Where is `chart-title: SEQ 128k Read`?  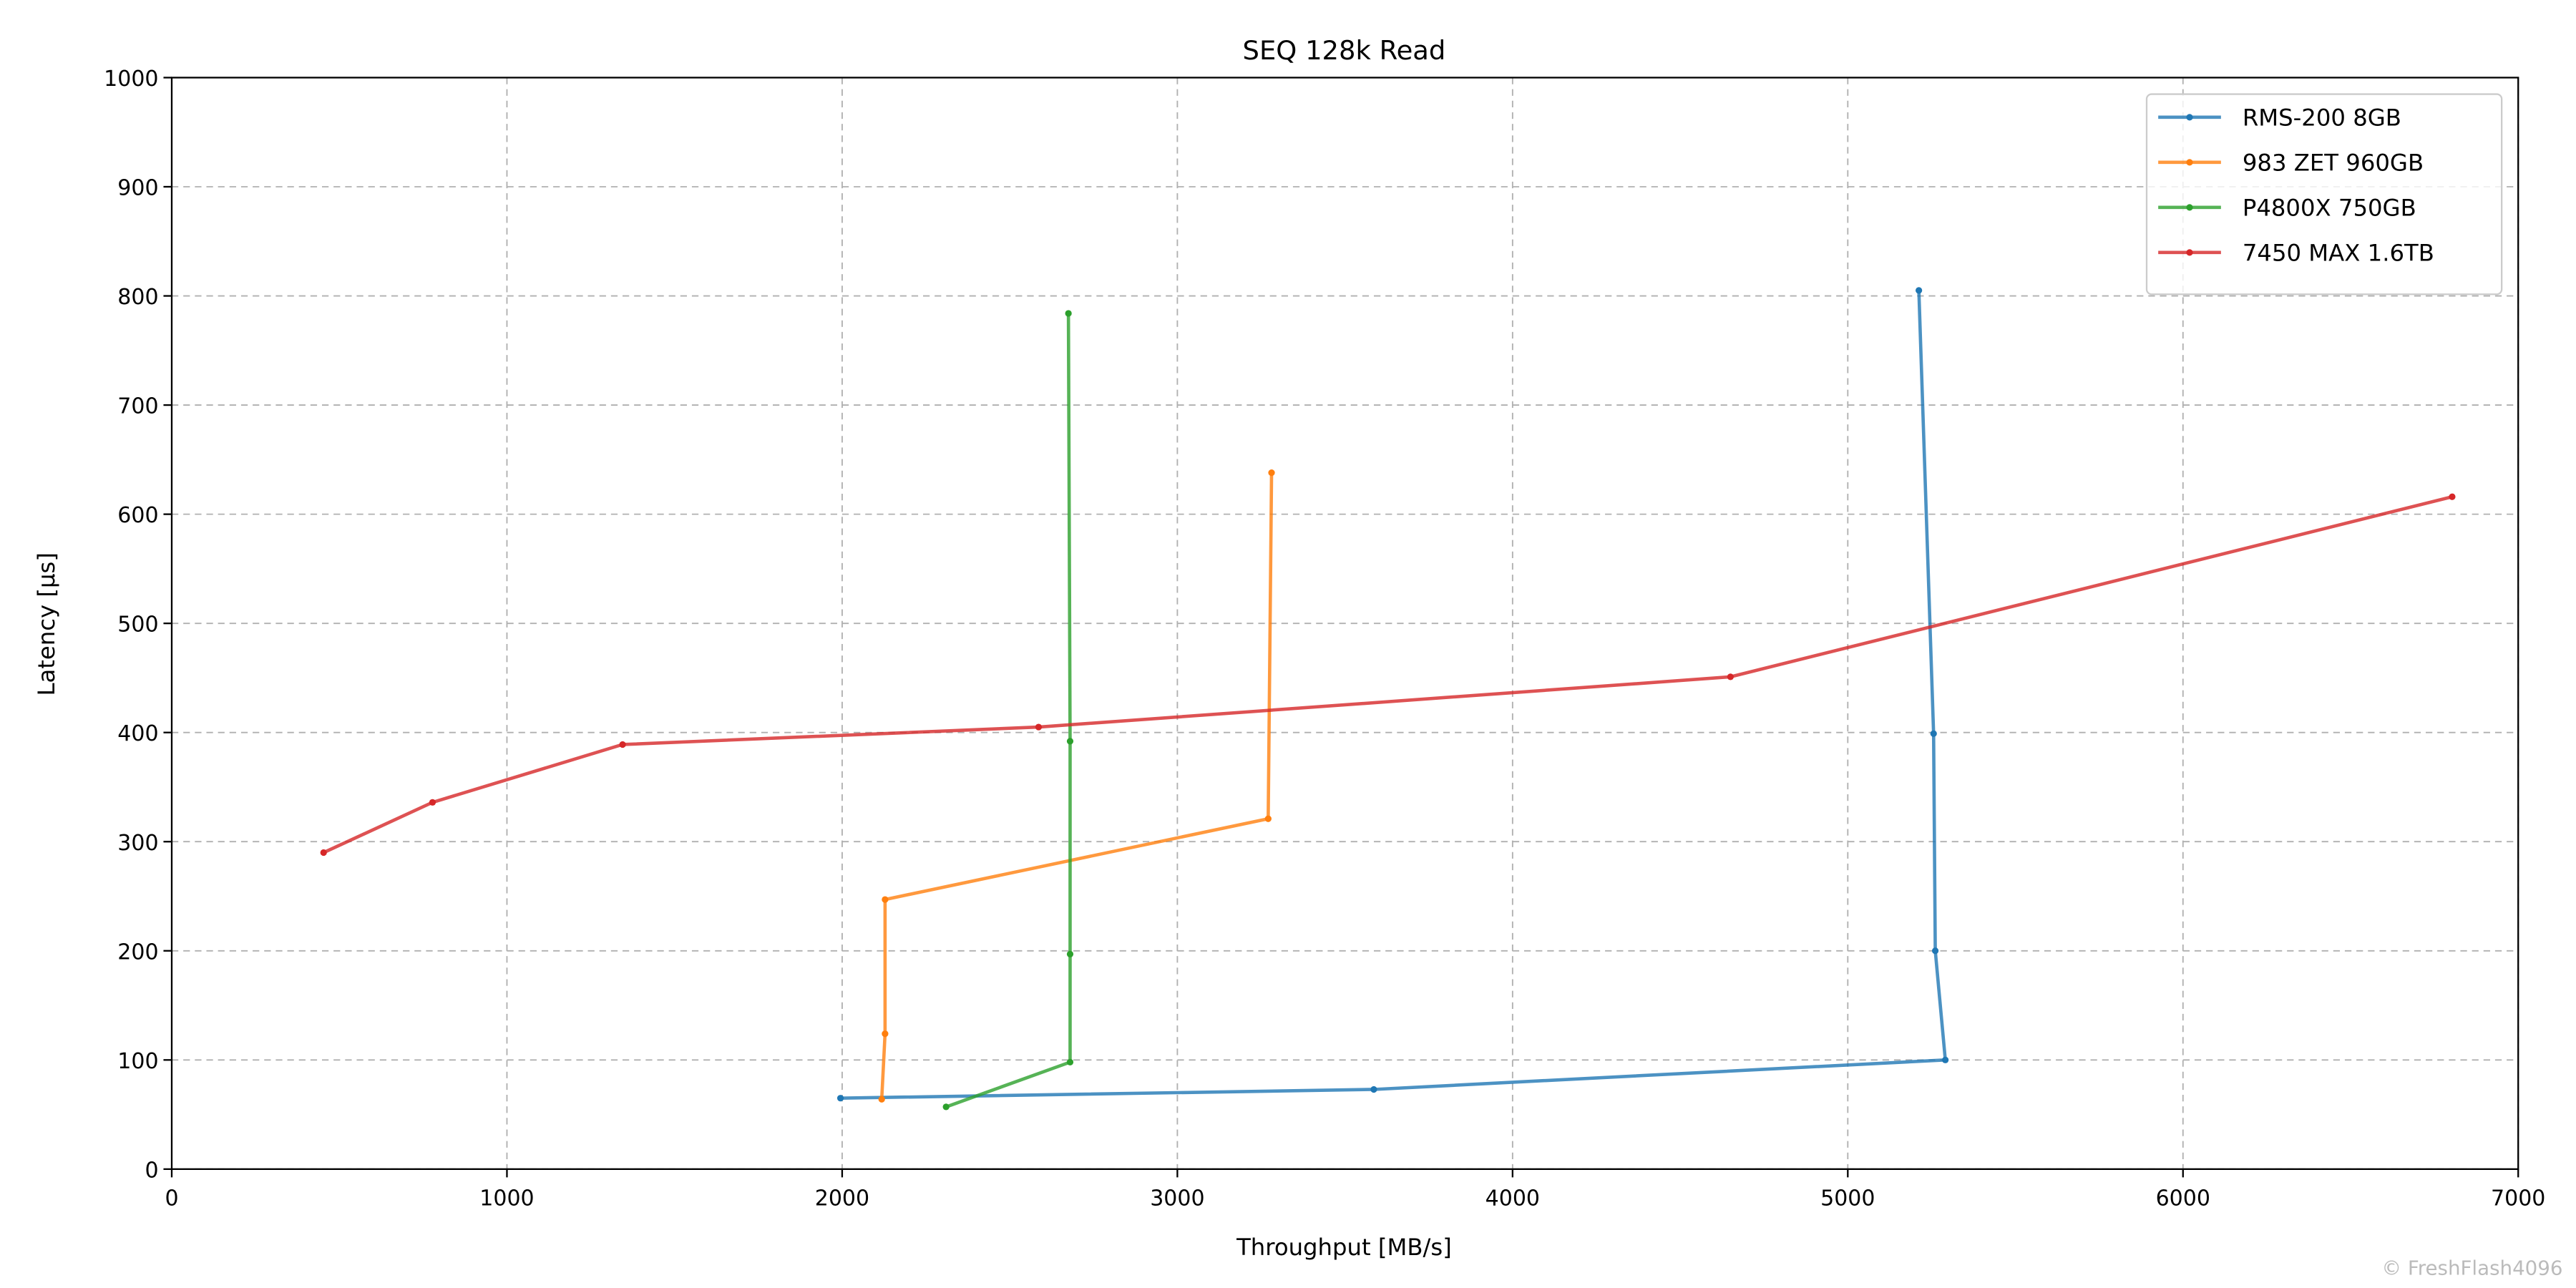
chart-title: SEQ 128k Read is located at coordinates (1344, 50).